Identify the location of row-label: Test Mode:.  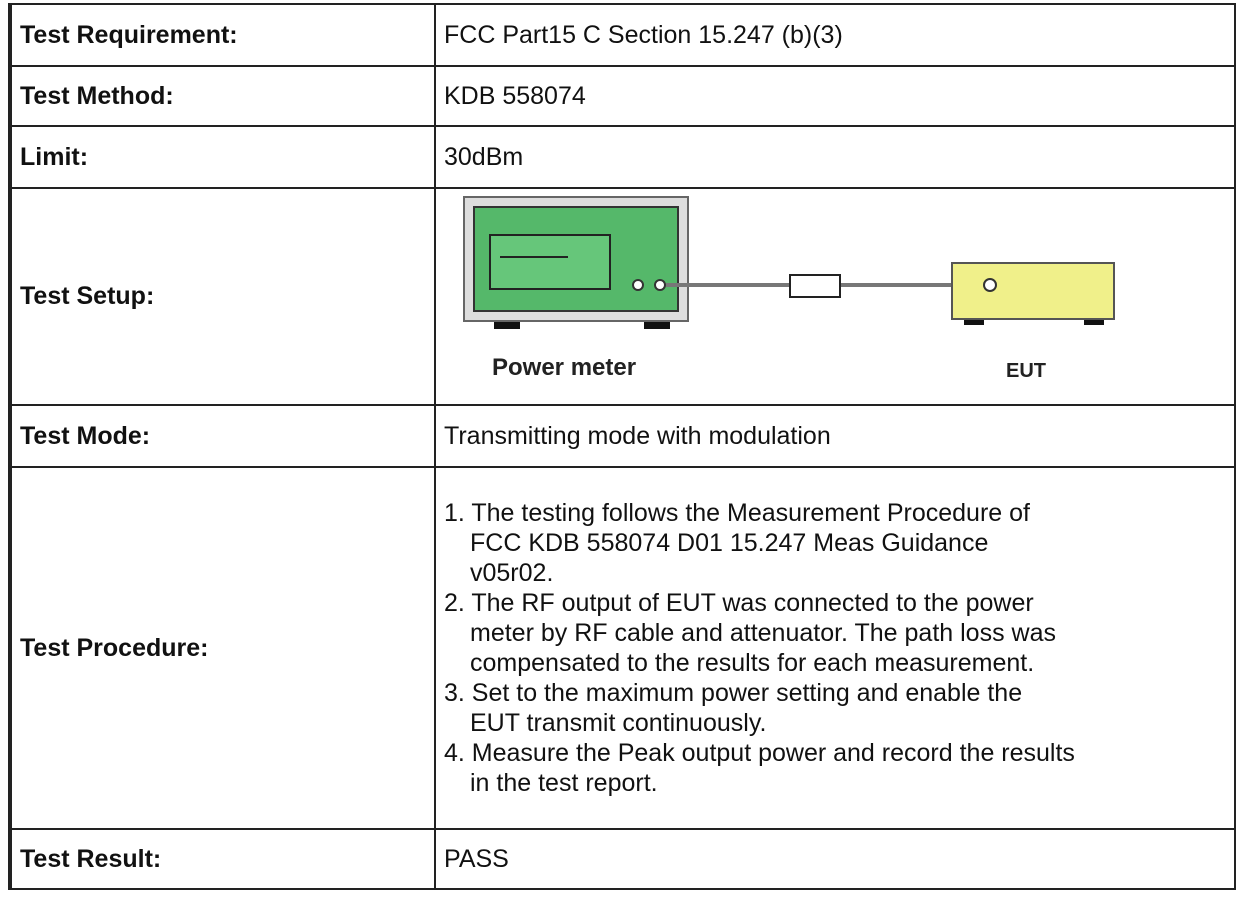
(222, 436).